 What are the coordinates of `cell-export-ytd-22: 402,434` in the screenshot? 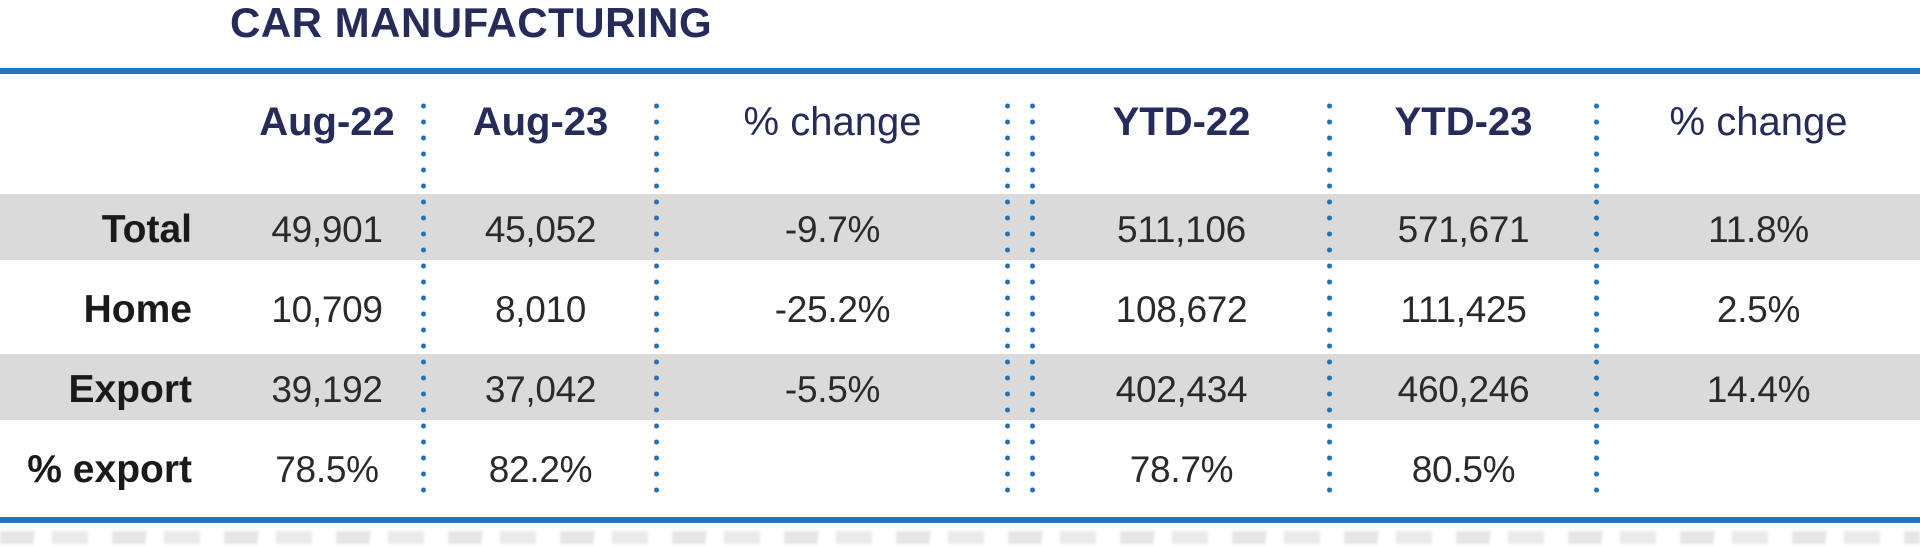 It's located at (1181, 389).